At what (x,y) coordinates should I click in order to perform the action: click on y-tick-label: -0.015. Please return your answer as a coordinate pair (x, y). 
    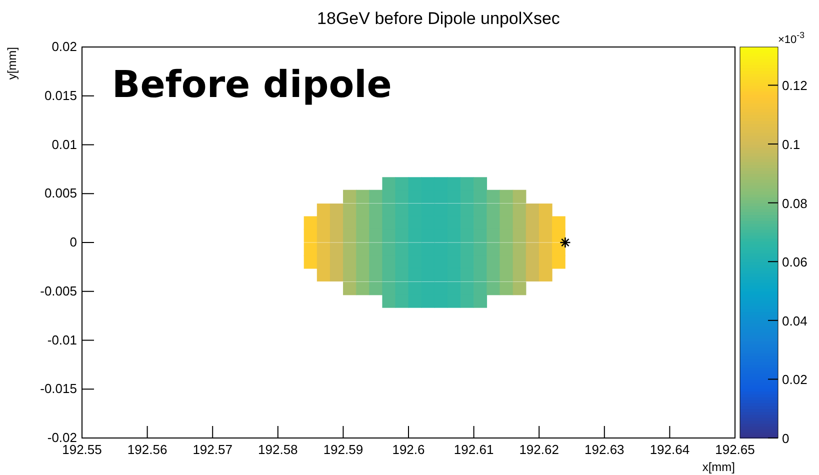
    Looking at the image, I should click on (58, 388).